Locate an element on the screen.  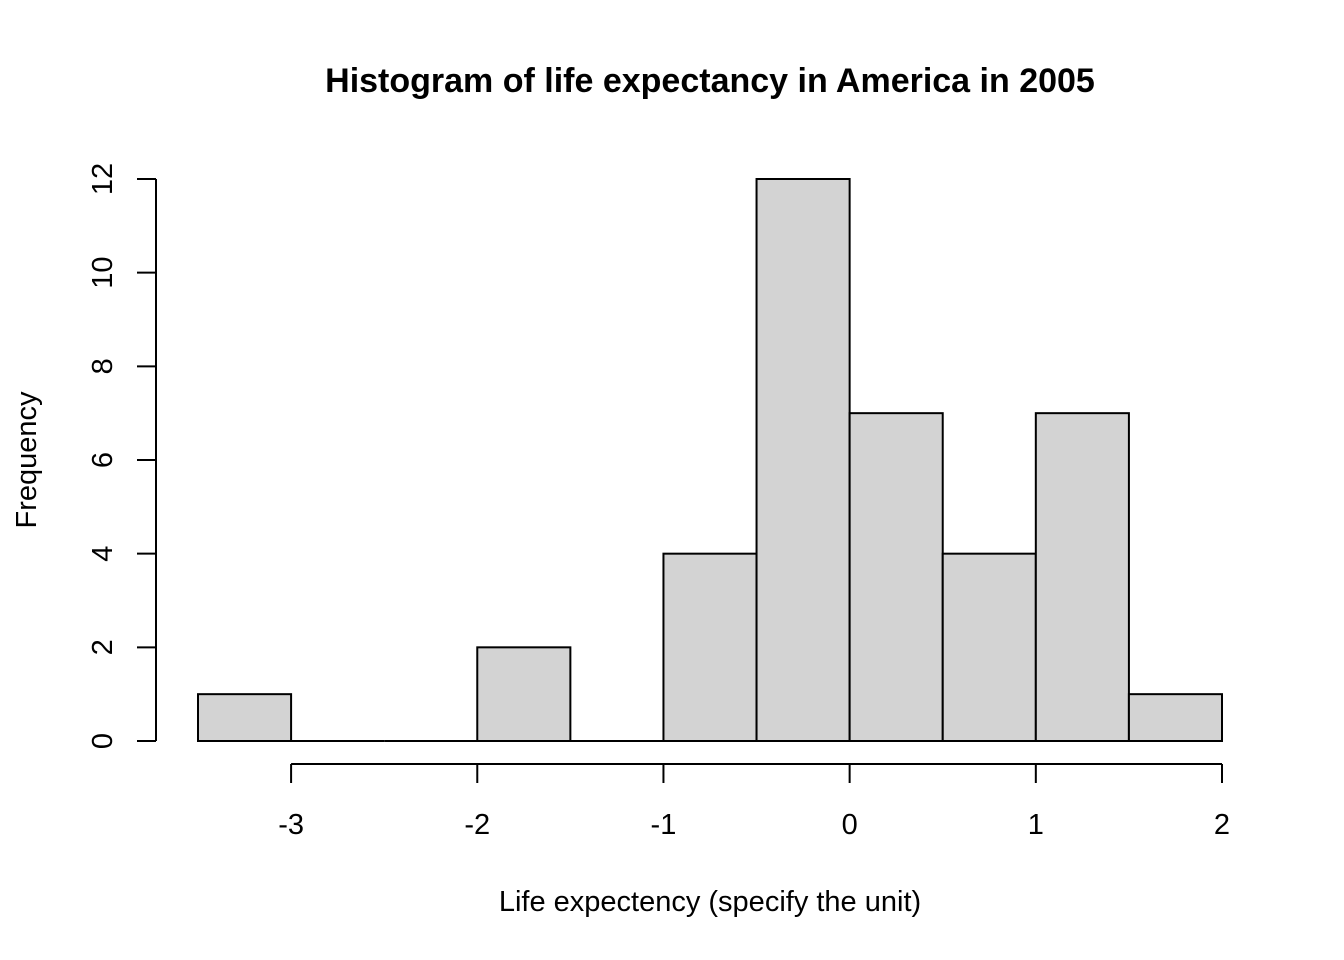
y-tick-label: 0 is located at coordinates (103, 741).